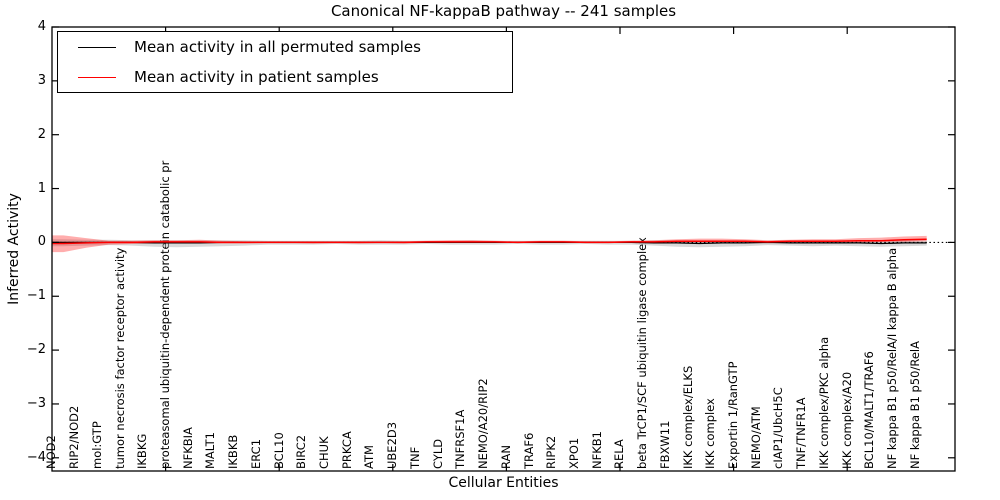 This screenshot has height=500, width=1000. Describe the element at coordinates (256, 77) in the screenshot. I see `legend-label: Mean activity in patient samples` at that location.